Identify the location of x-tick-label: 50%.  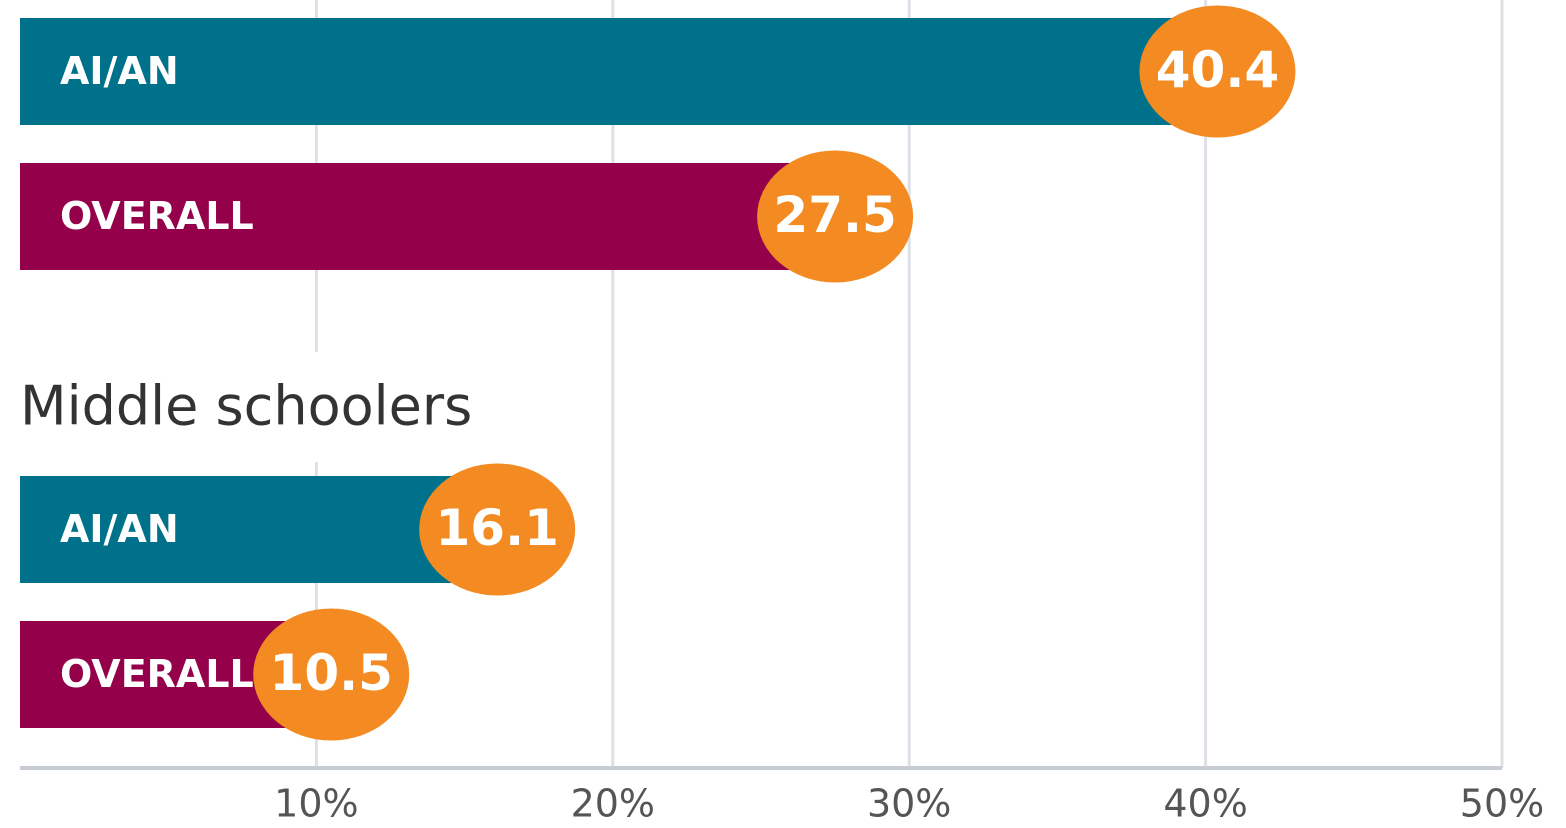
(1502, 804).